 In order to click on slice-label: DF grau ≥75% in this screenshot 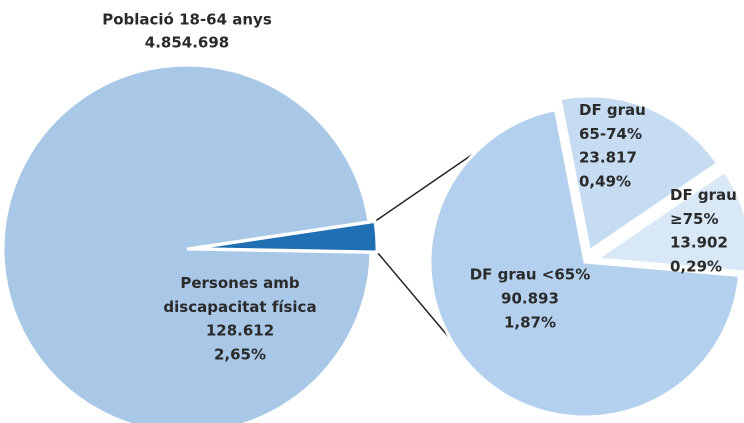, I will do `click(703, 207)`.